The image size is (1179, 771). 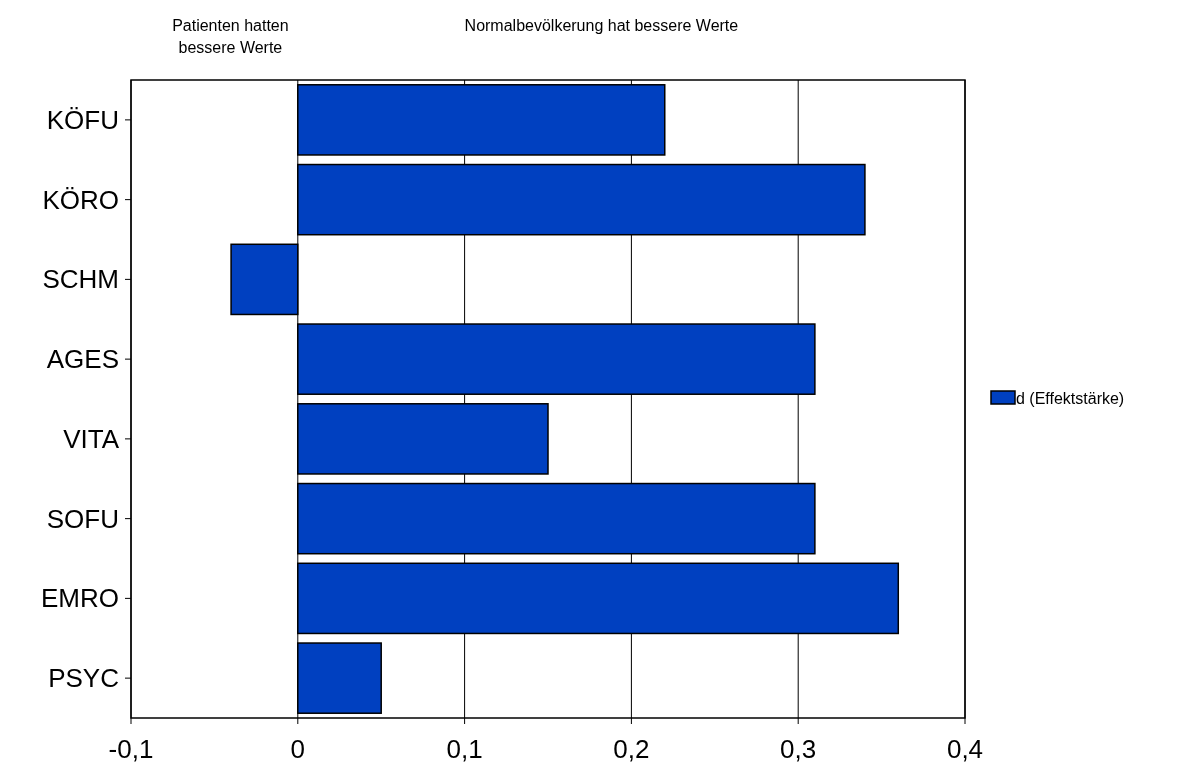 I want to click on x-tick-label: 0, so click(x=298, y=749).